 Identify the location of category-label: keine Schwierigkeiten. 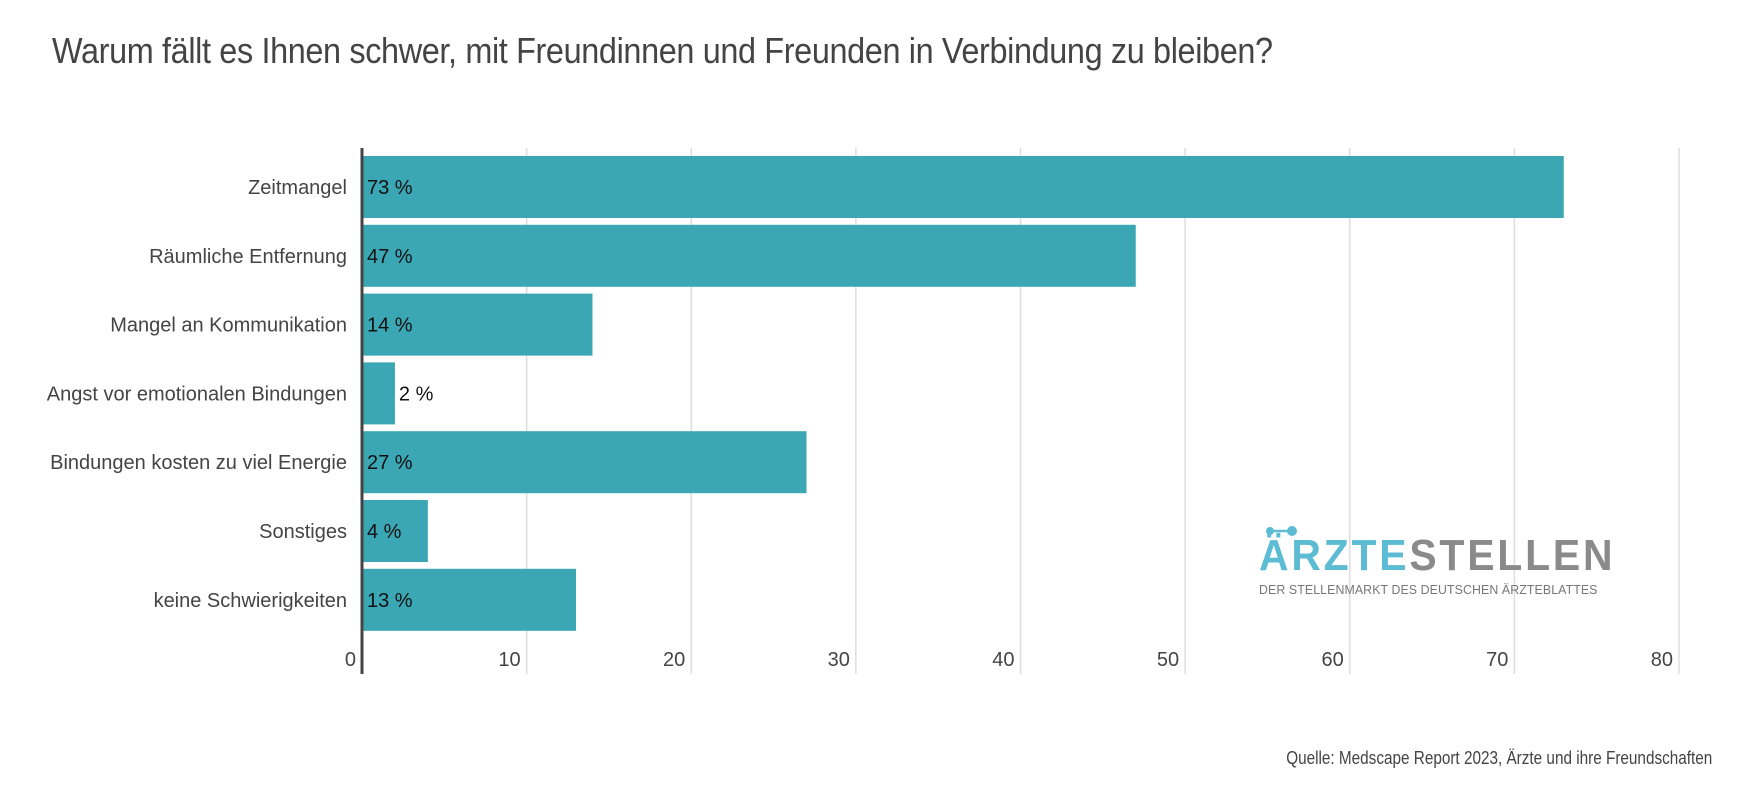
(250, 601).